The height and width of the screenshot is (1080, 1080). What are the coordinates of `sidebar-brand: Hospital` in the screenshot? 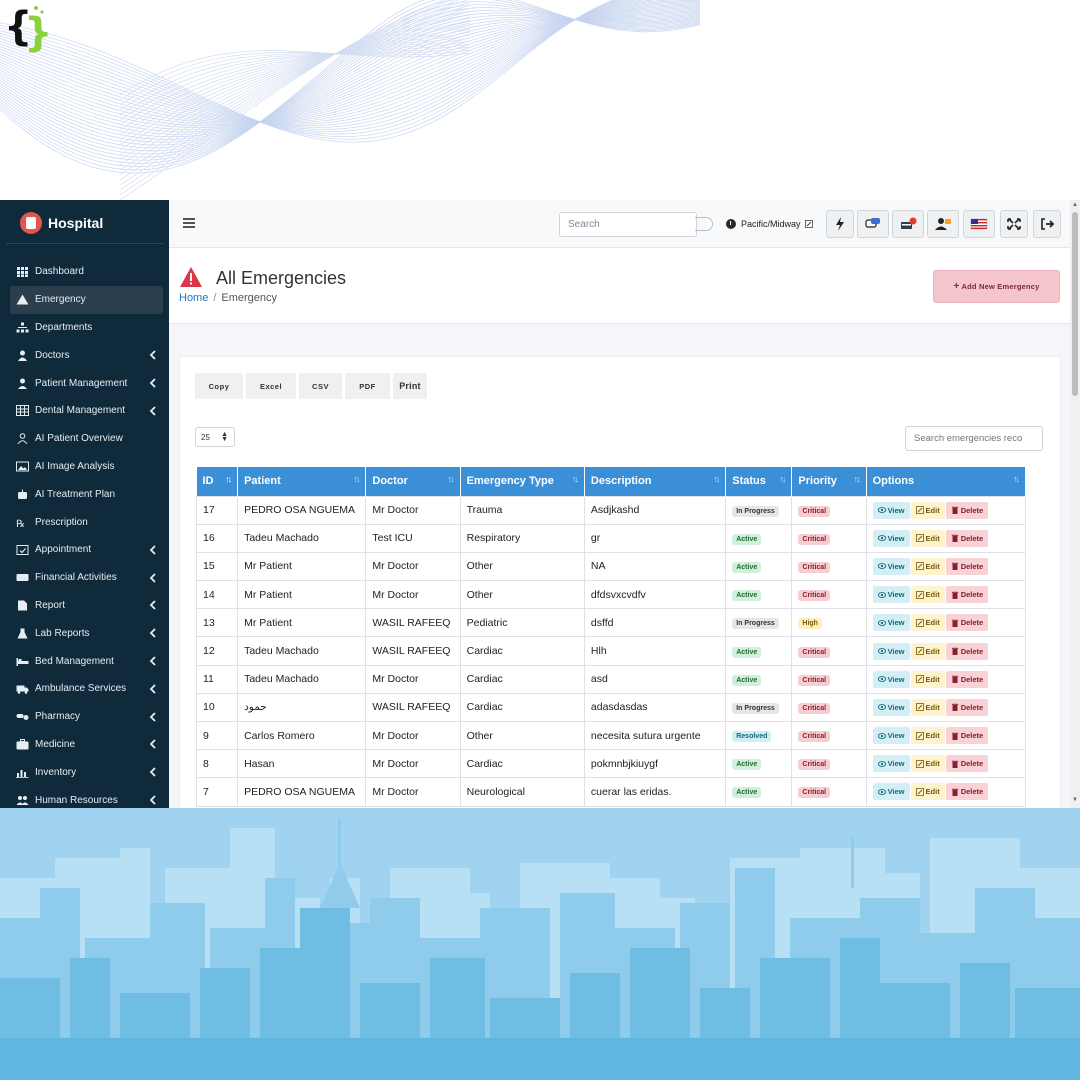 It's located at (84, 222).